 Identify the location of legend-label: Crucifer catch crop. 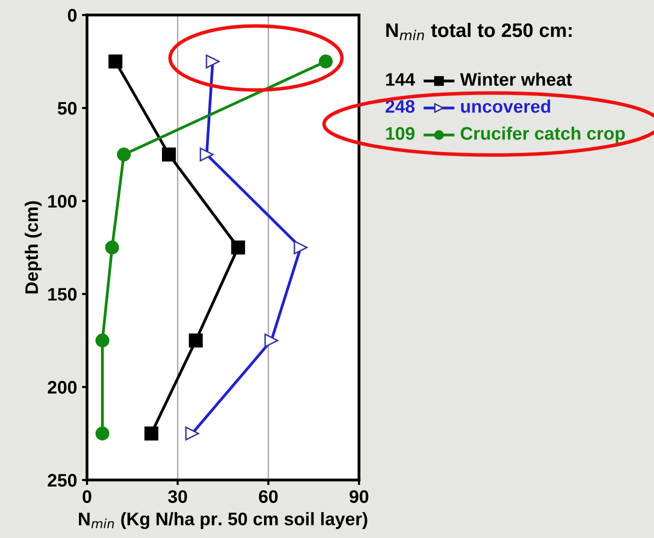
(542, 135).